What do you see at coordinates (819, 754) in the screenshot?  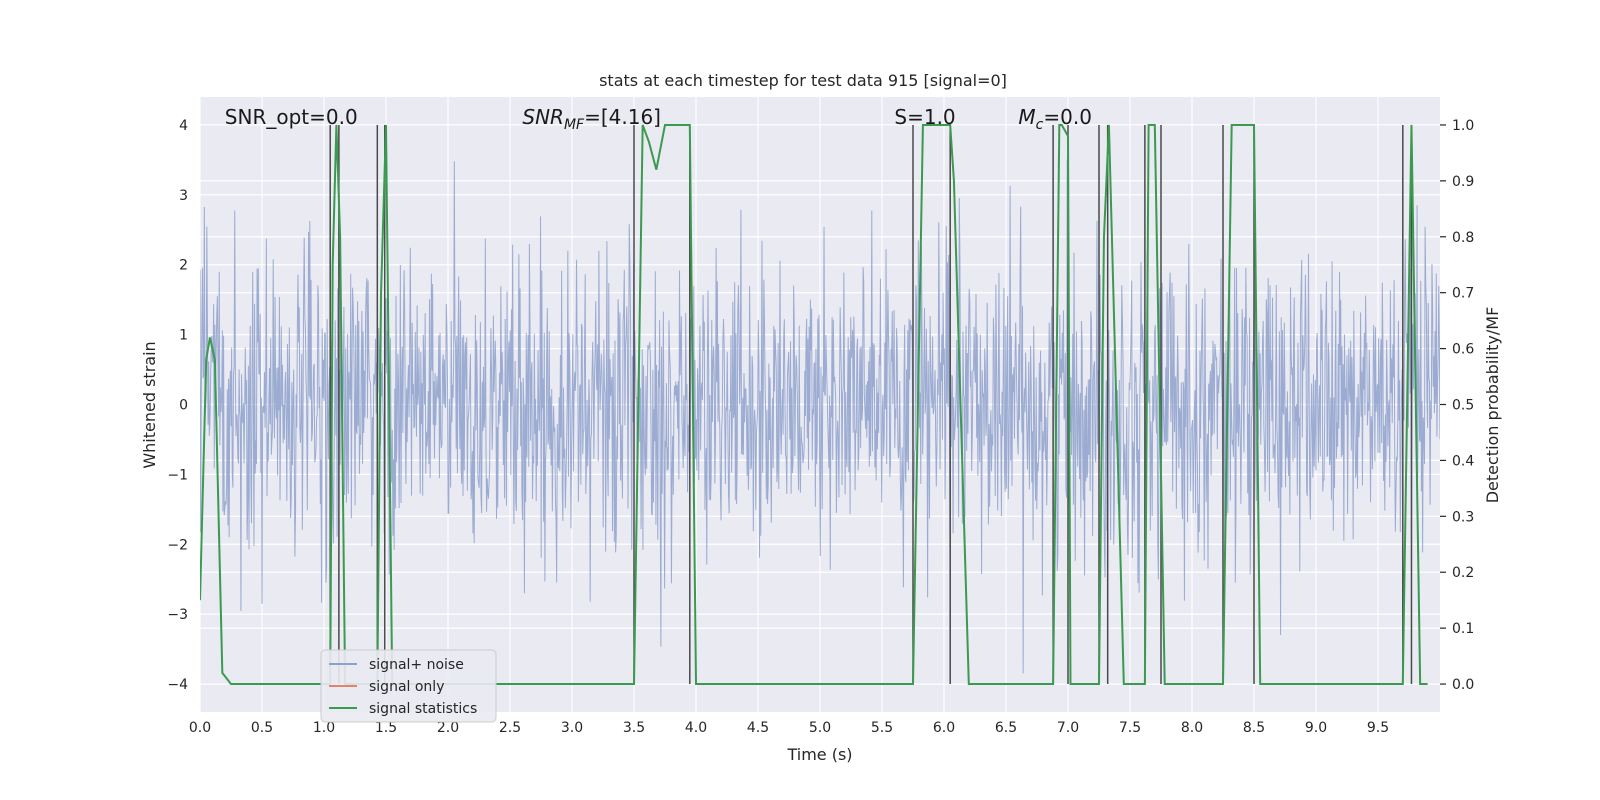 I see `x-axis-label: Time (s)` at bounding box center [819, 754].